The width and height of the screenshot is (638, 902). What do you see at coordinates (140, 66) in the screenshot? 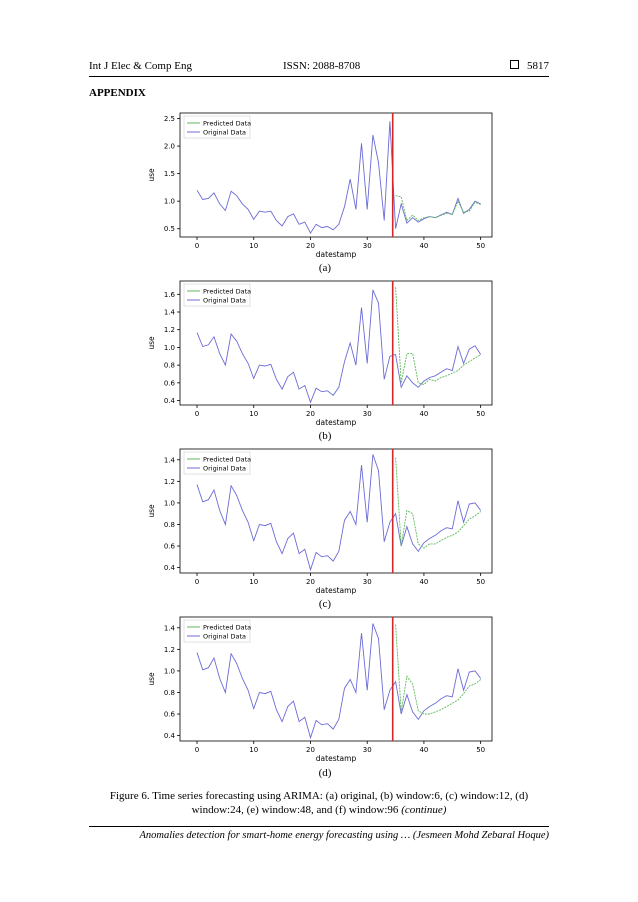
I see `running-header-journal: Int J Elec & Comp Eng` at bounding box center [140, 66].